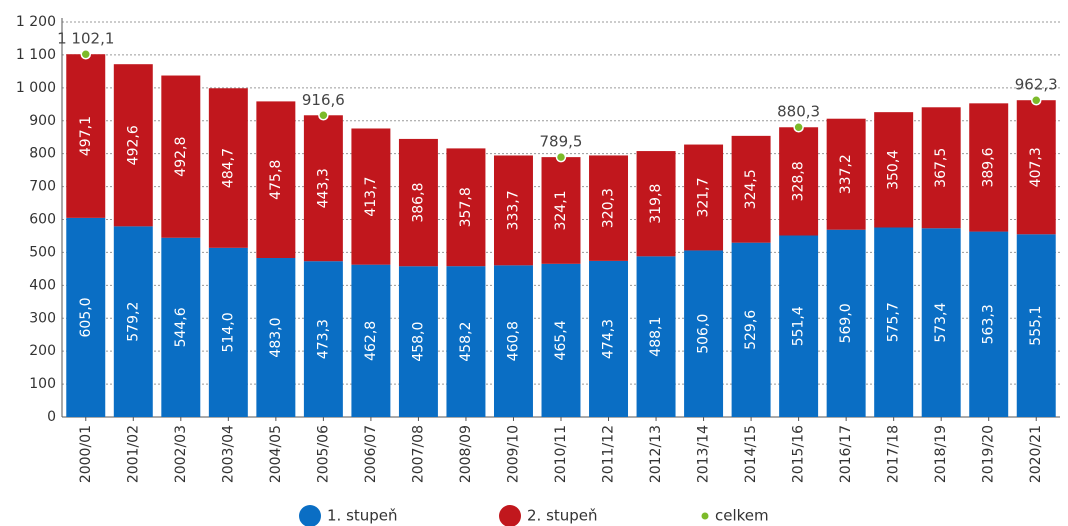  Describe the element at coordinates (561, 142) in the screenshot. I see `total-label: 789,5` at that location.